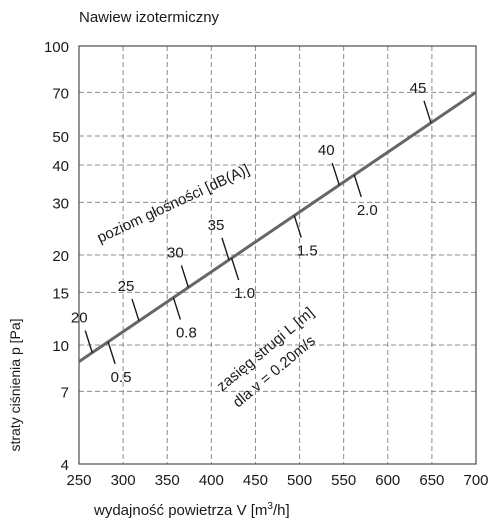 The image size is (493, 532). Describe the element at coordinates (281, 510) in the screenshot. I see `x-axis-label-end: /h]` at that location.